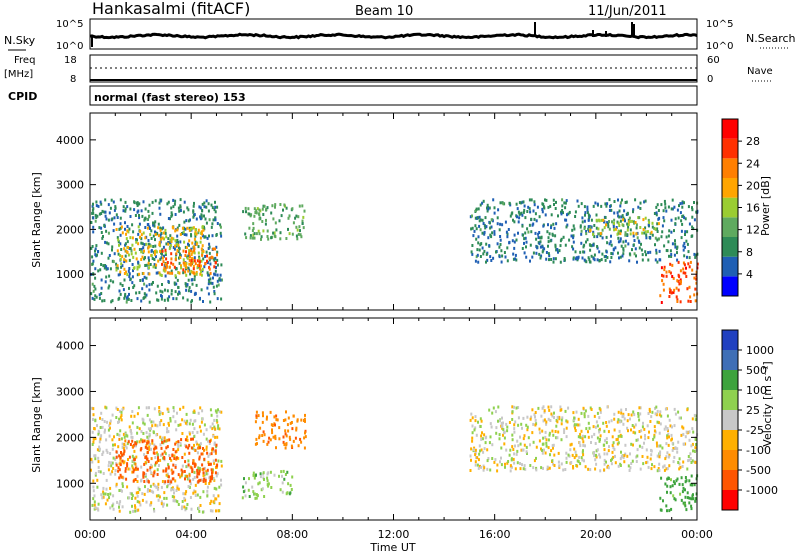 This screenshot has width=800, height=554. Describe the element at coordinates (70, 483) in the screenshot. I see `y-tick-label: 1000` at that location.